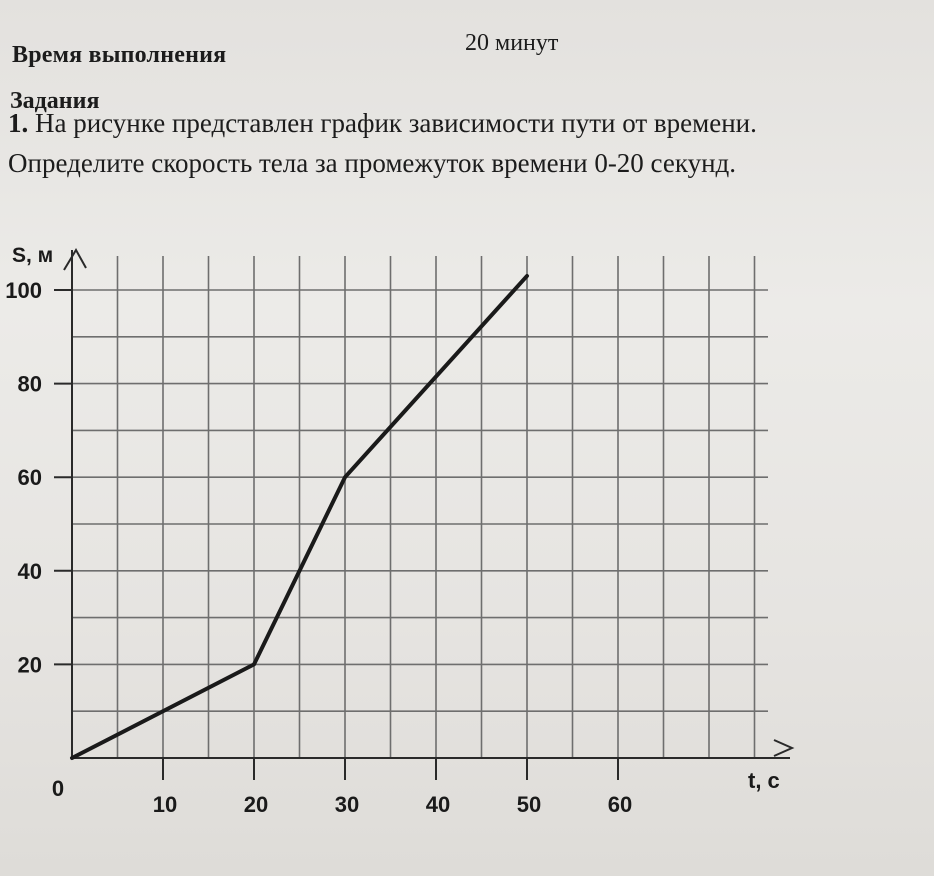 Image resolution: width=934 pixels, height=876 pixels. Describe the element at coordinates (165, 804) in the screenshot. I see `x-tick-label: 10` at that location.